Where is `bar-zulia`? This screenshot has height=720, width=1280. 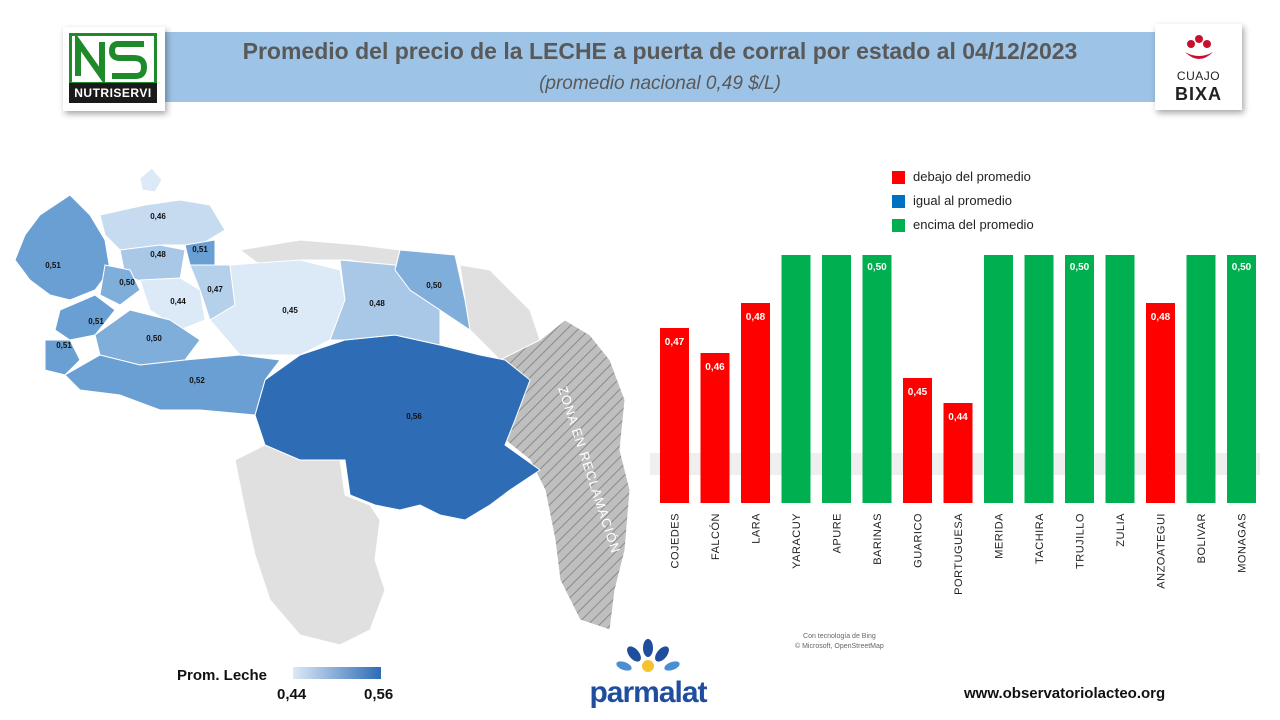 bar-zulia is located at coordinates (1120, 379).